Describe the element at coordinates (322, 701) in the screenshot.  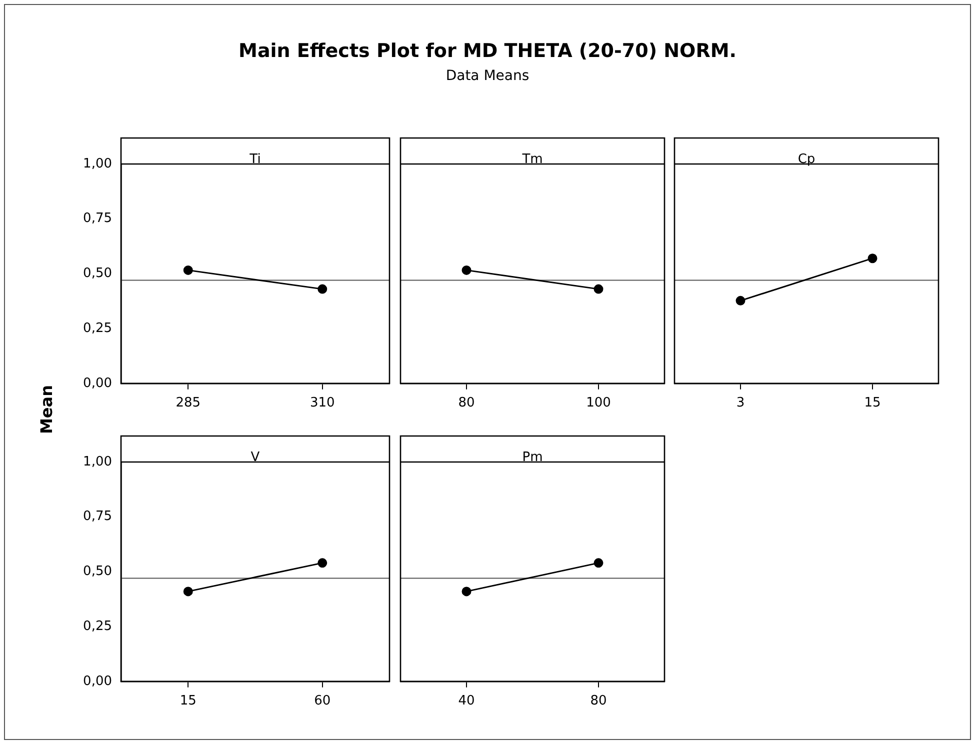
I see `x-tick-label: 60` at that location.